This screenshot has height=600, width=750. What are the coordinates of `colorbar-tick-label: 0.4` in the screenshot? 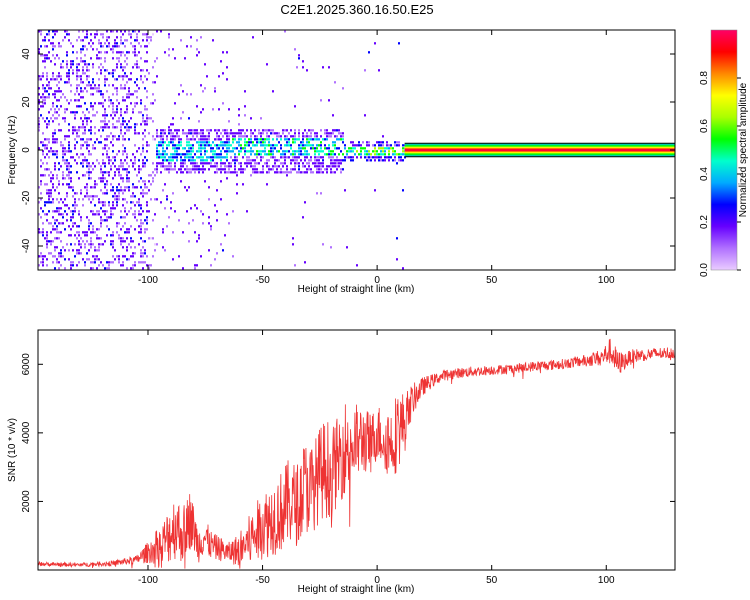 It's located at (704, 174).